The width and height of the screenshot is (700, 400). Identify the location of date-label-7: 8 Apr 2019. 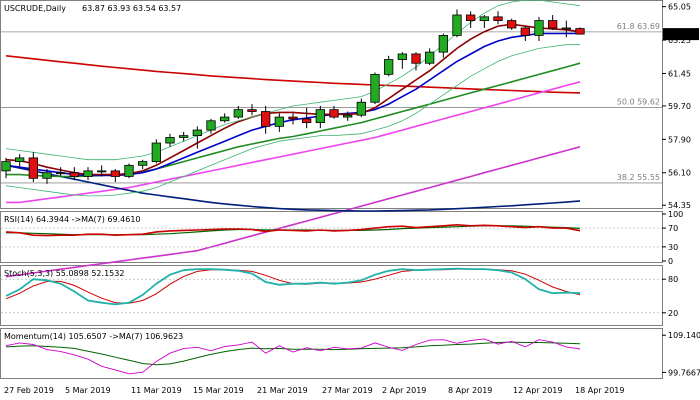
(470, 390).